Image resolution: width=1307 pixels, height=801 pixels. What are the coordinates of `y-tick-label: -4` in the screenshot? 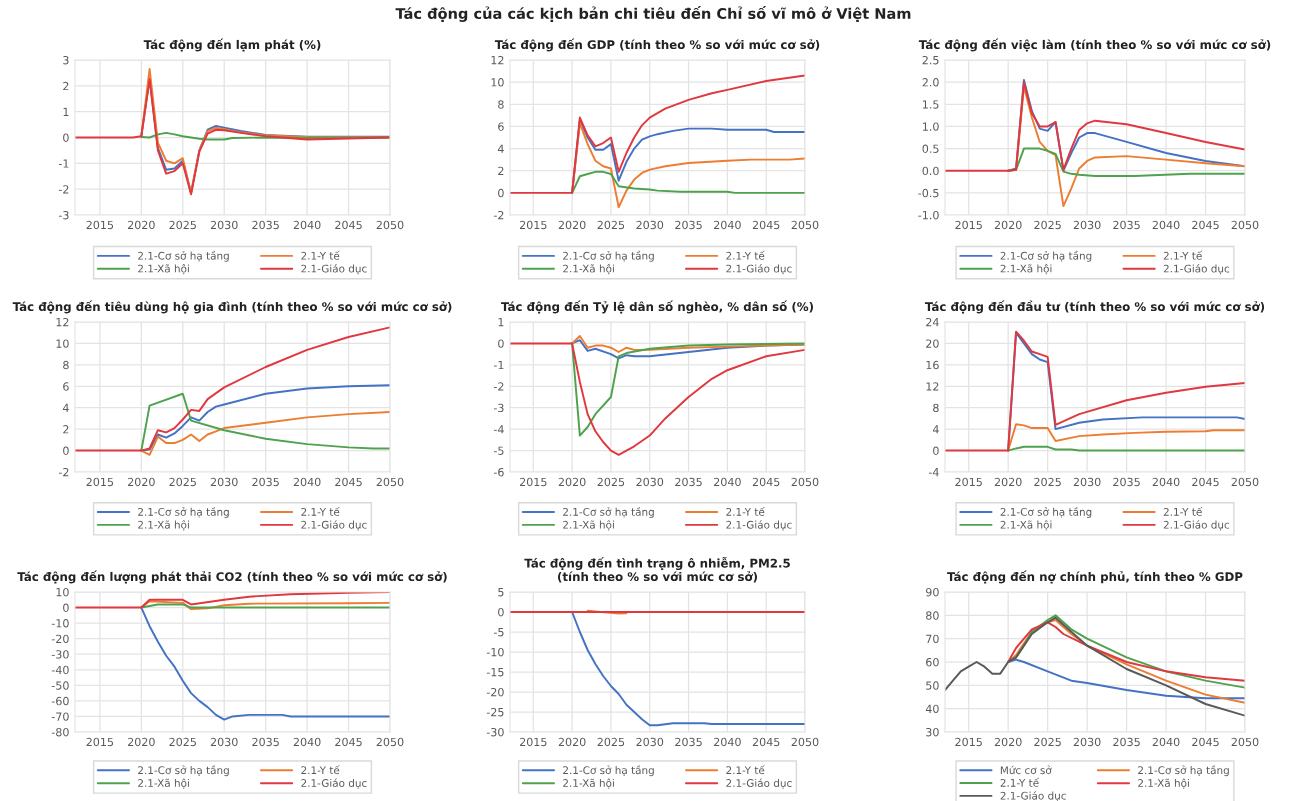 It's located at (933, 472).